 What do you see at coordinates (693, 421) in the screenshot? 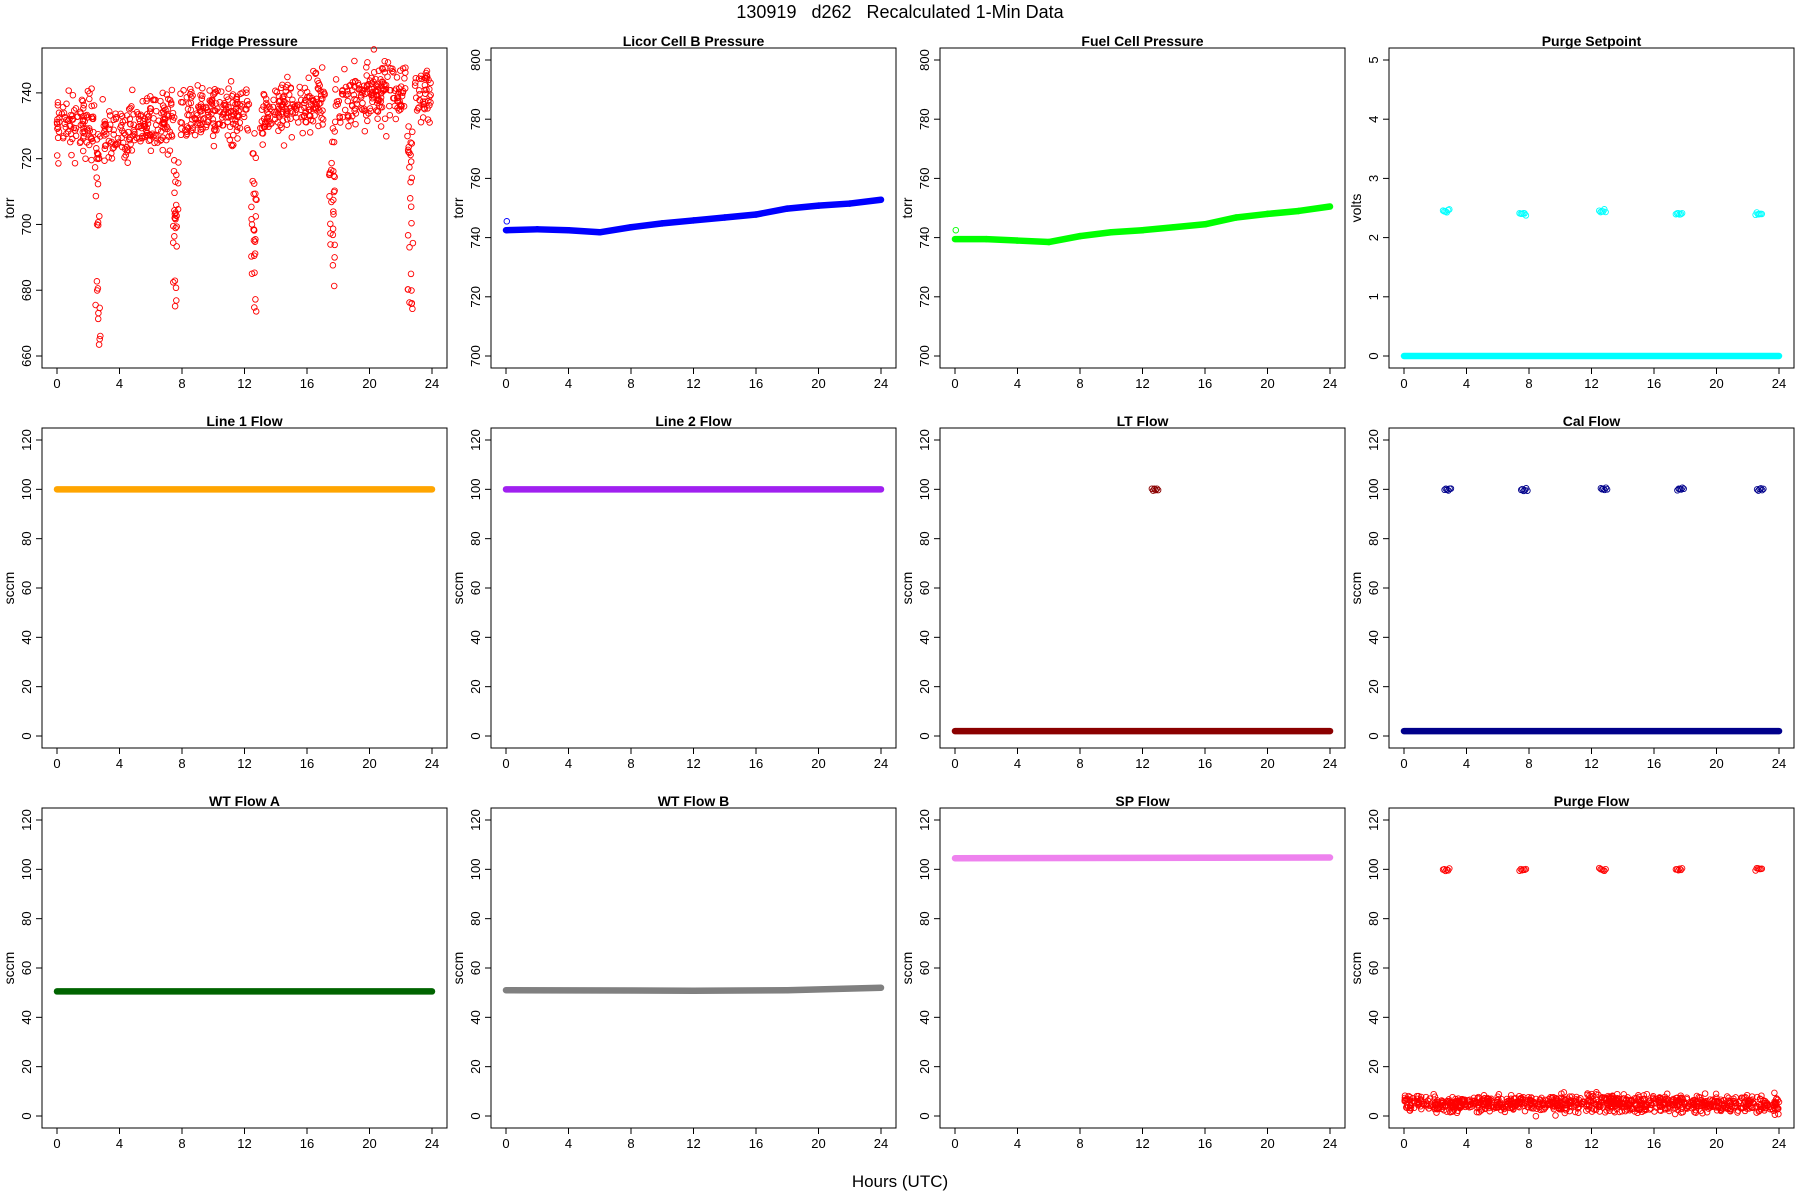
I see `panel-title: Line 2 Flow` at bounding box center [693, 421].